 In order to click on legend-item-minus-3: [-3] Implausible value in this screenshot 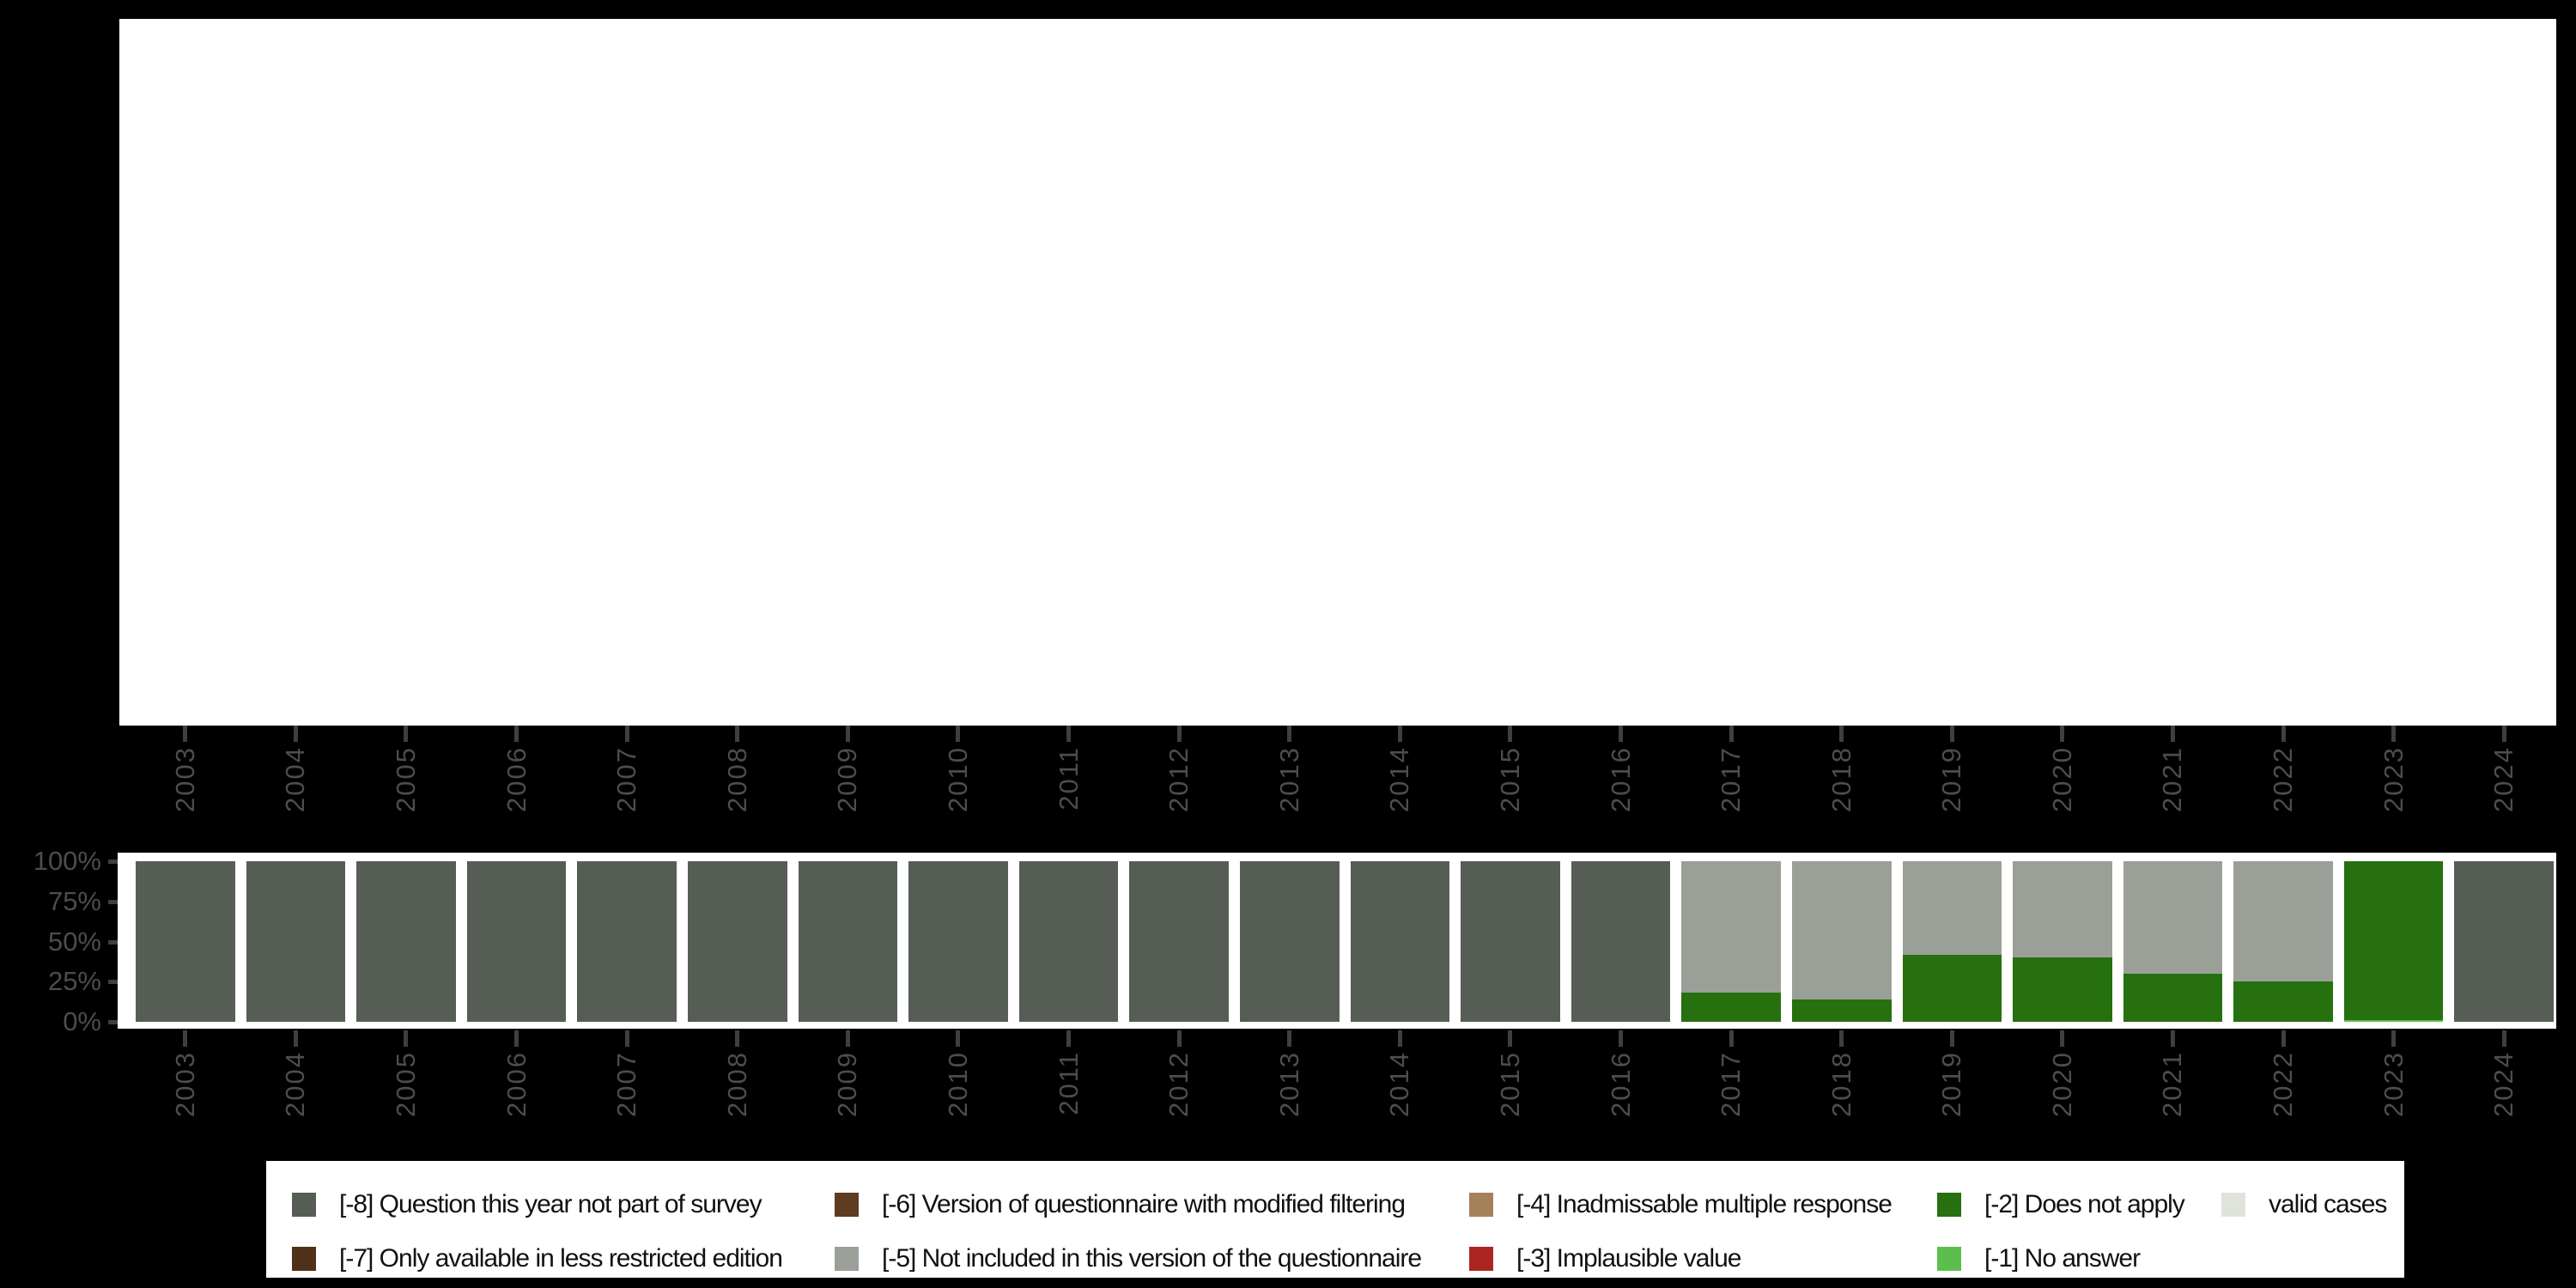, I will do `click(1605, 1259)`.